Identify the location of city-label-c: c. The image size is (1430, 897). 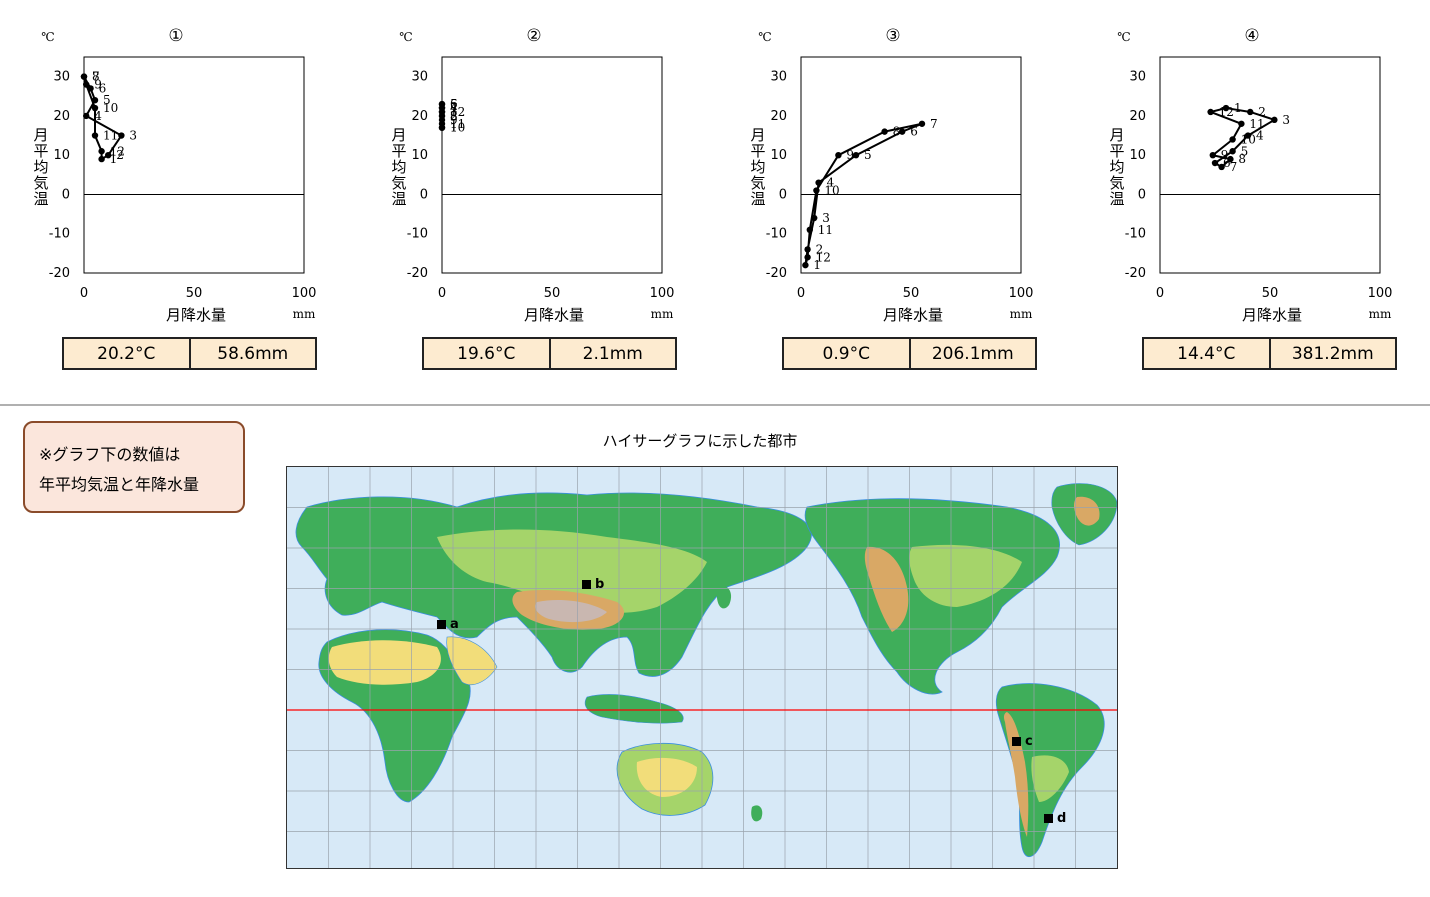
(1029, 741).